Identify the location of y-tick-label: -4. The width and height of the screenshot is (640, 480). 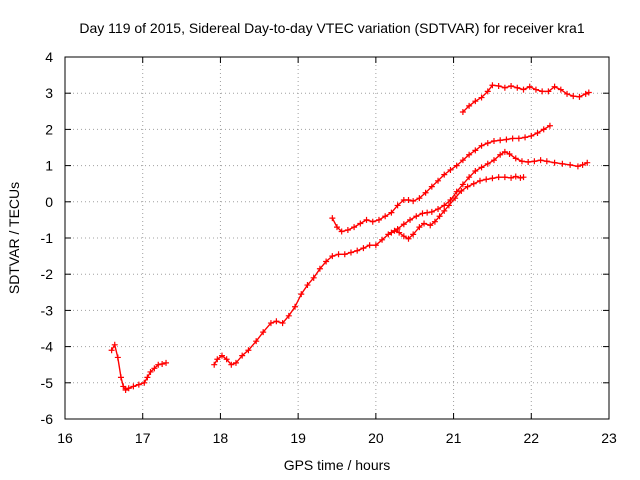
(47, 347).